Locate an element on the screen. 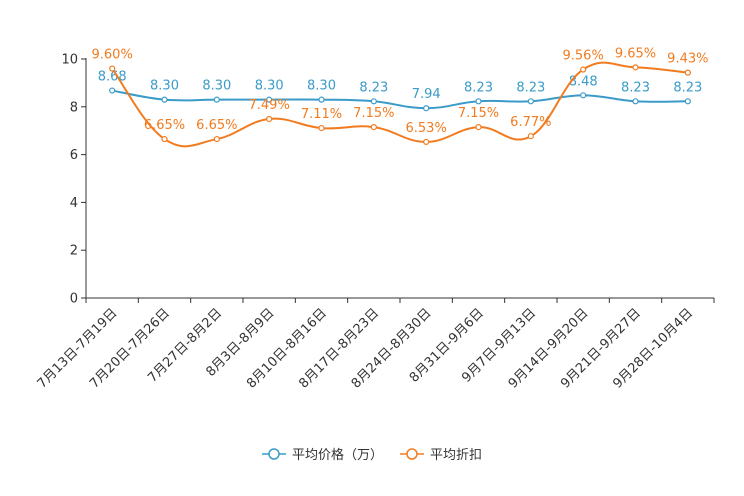 The image size is (744, 496). data-label: 9.56% is located at coordinates (583, 56).